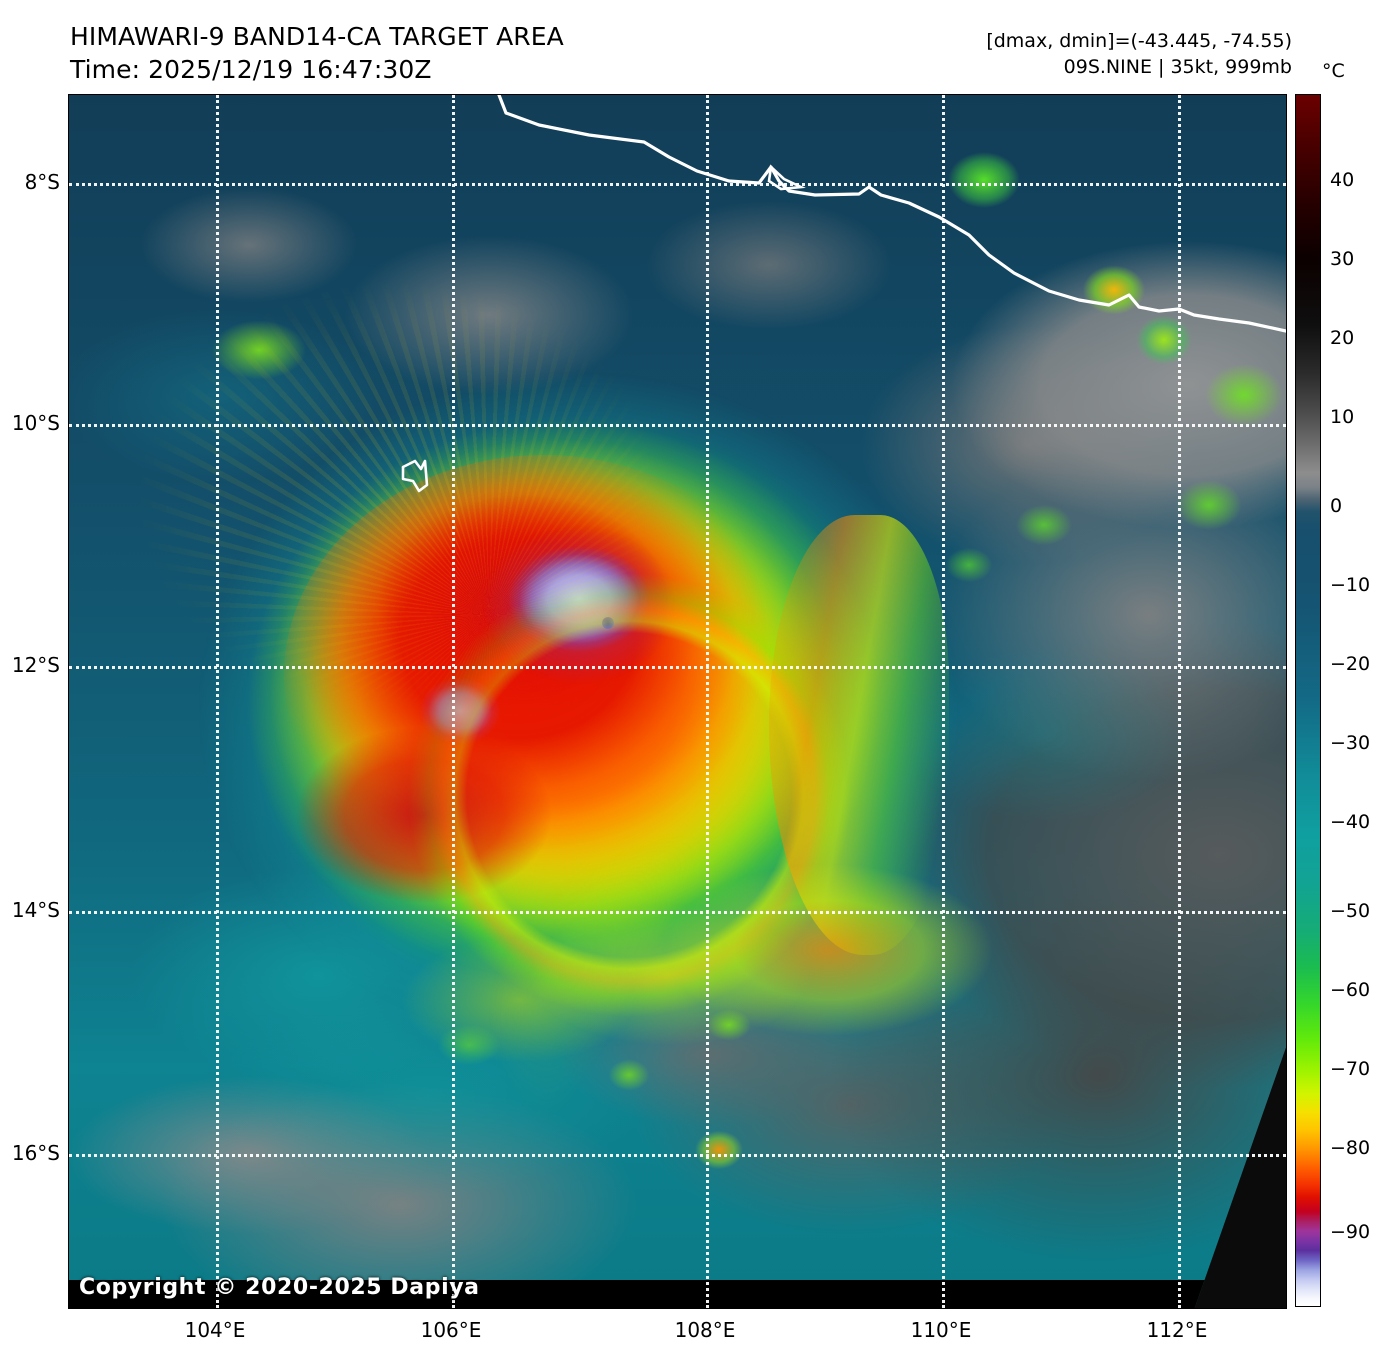  I want to click on colorbar-unit-label: °C, so click(1333, 71).